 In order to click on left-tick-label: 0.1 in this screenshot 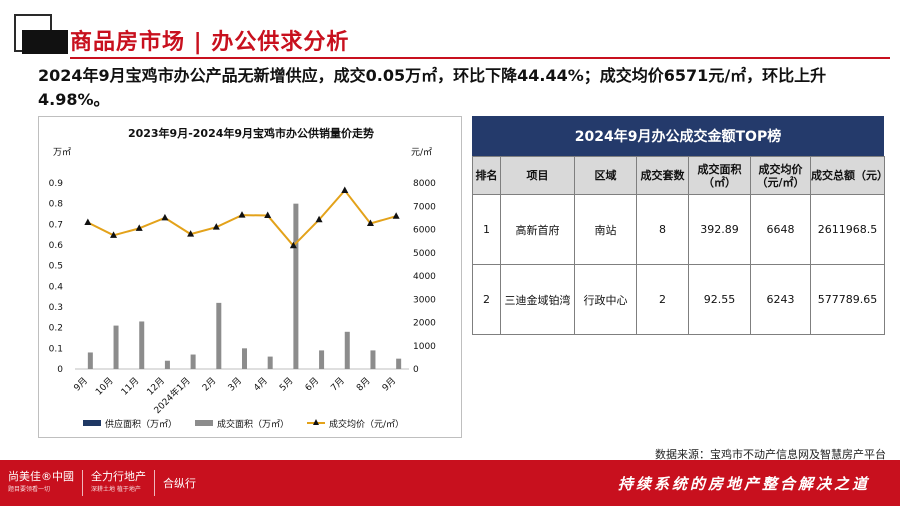, I will do `click(56, 349)`.